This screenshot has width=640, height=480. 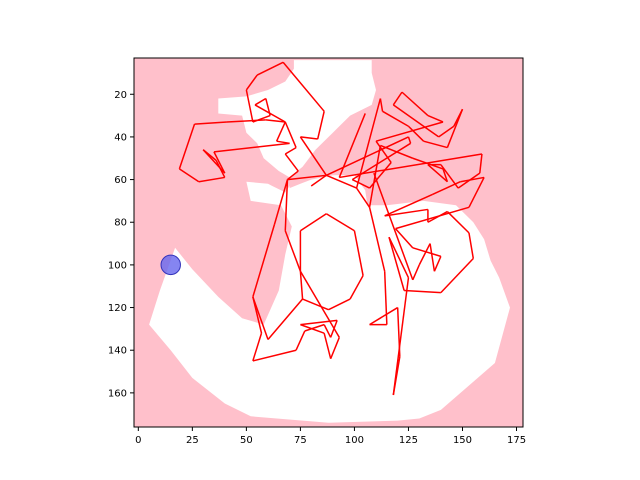 I want to click on y-tick-label: 100, so click(x=117, y=265).